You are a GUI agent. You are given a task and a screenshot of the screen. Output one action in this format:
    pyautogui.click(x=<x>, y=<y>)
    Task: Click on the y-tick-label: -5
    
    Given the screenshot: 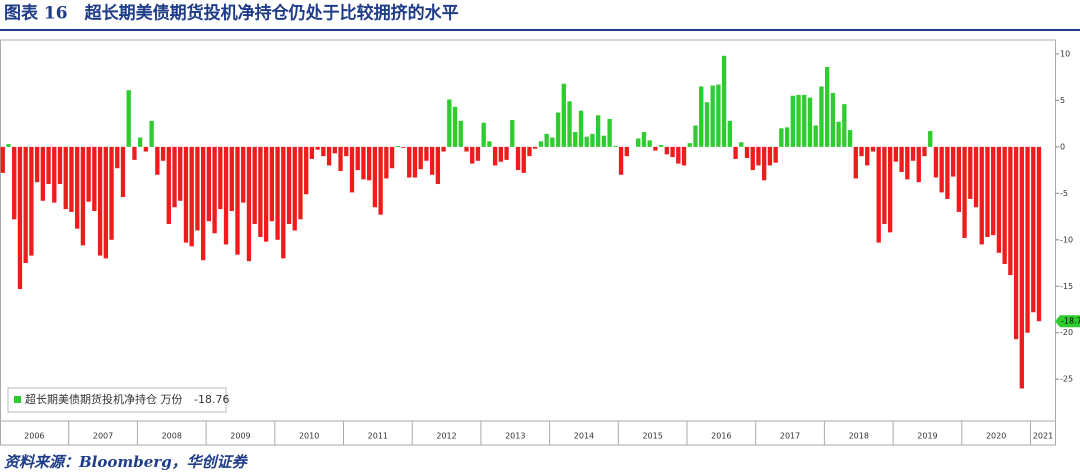 What is the action you would take?
    pyautogui.click(x=1064, y=193)
    